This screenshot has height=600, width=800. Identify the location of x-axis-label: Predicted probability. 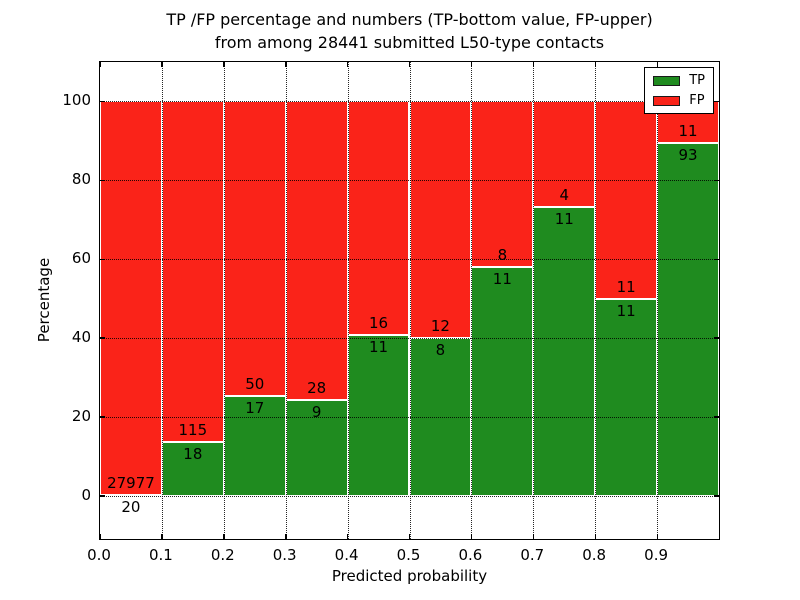
(409, 576).